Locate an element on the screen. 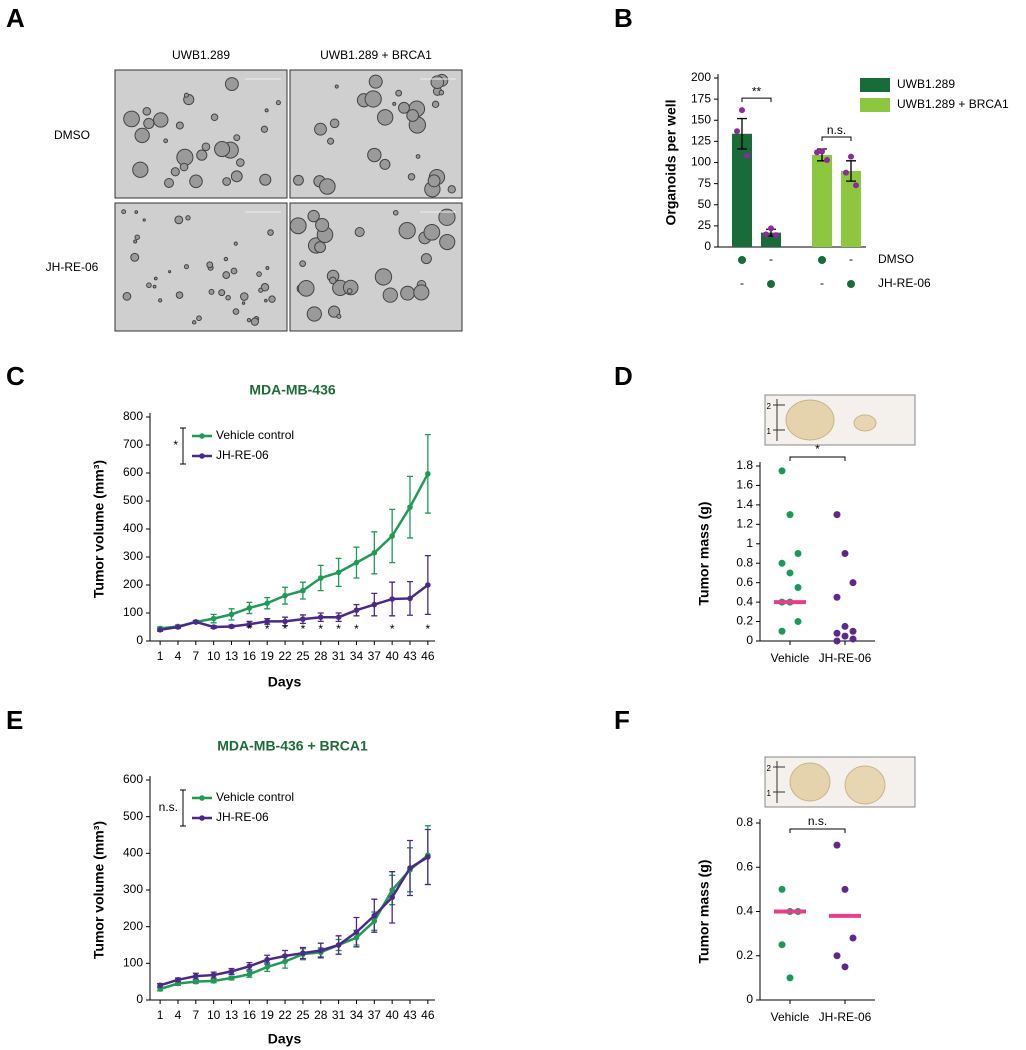 The image size is (1026, 1050). x-tick-label: 31 is located at coordinates (339, 1015).